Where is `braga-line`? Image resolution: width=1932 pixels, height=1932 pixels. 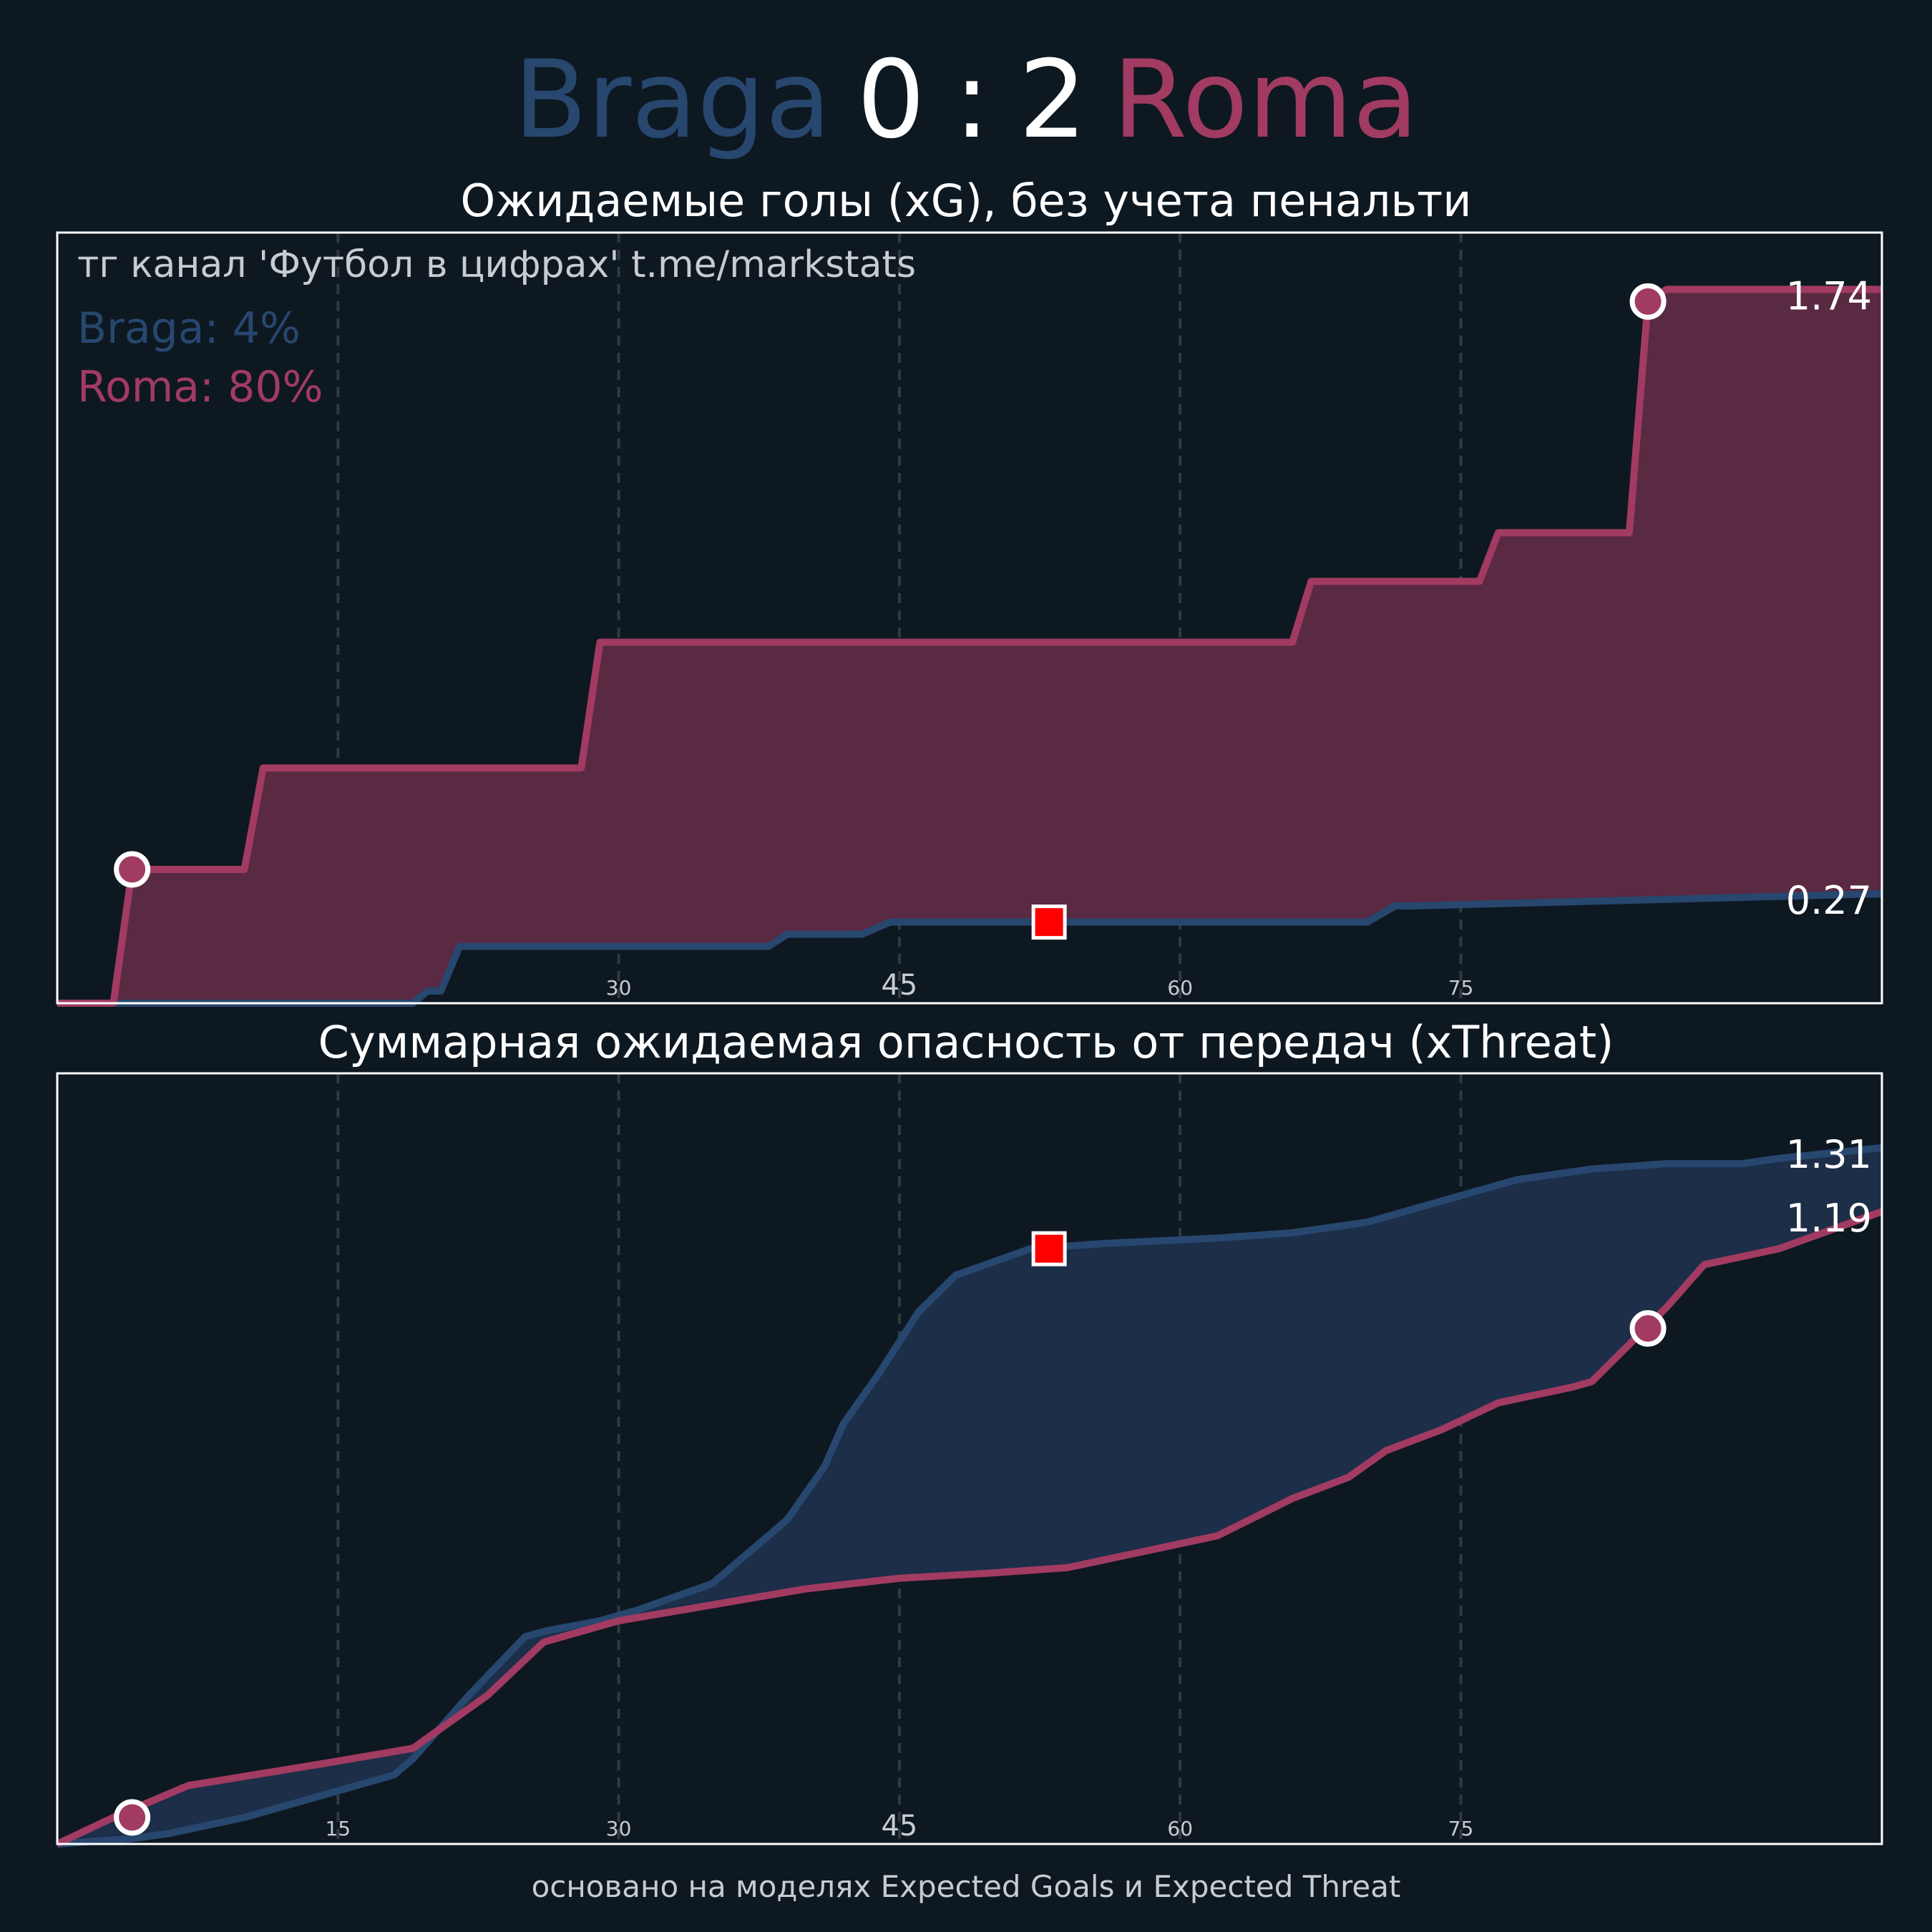
braga-line is located at coordinates (970, 948).